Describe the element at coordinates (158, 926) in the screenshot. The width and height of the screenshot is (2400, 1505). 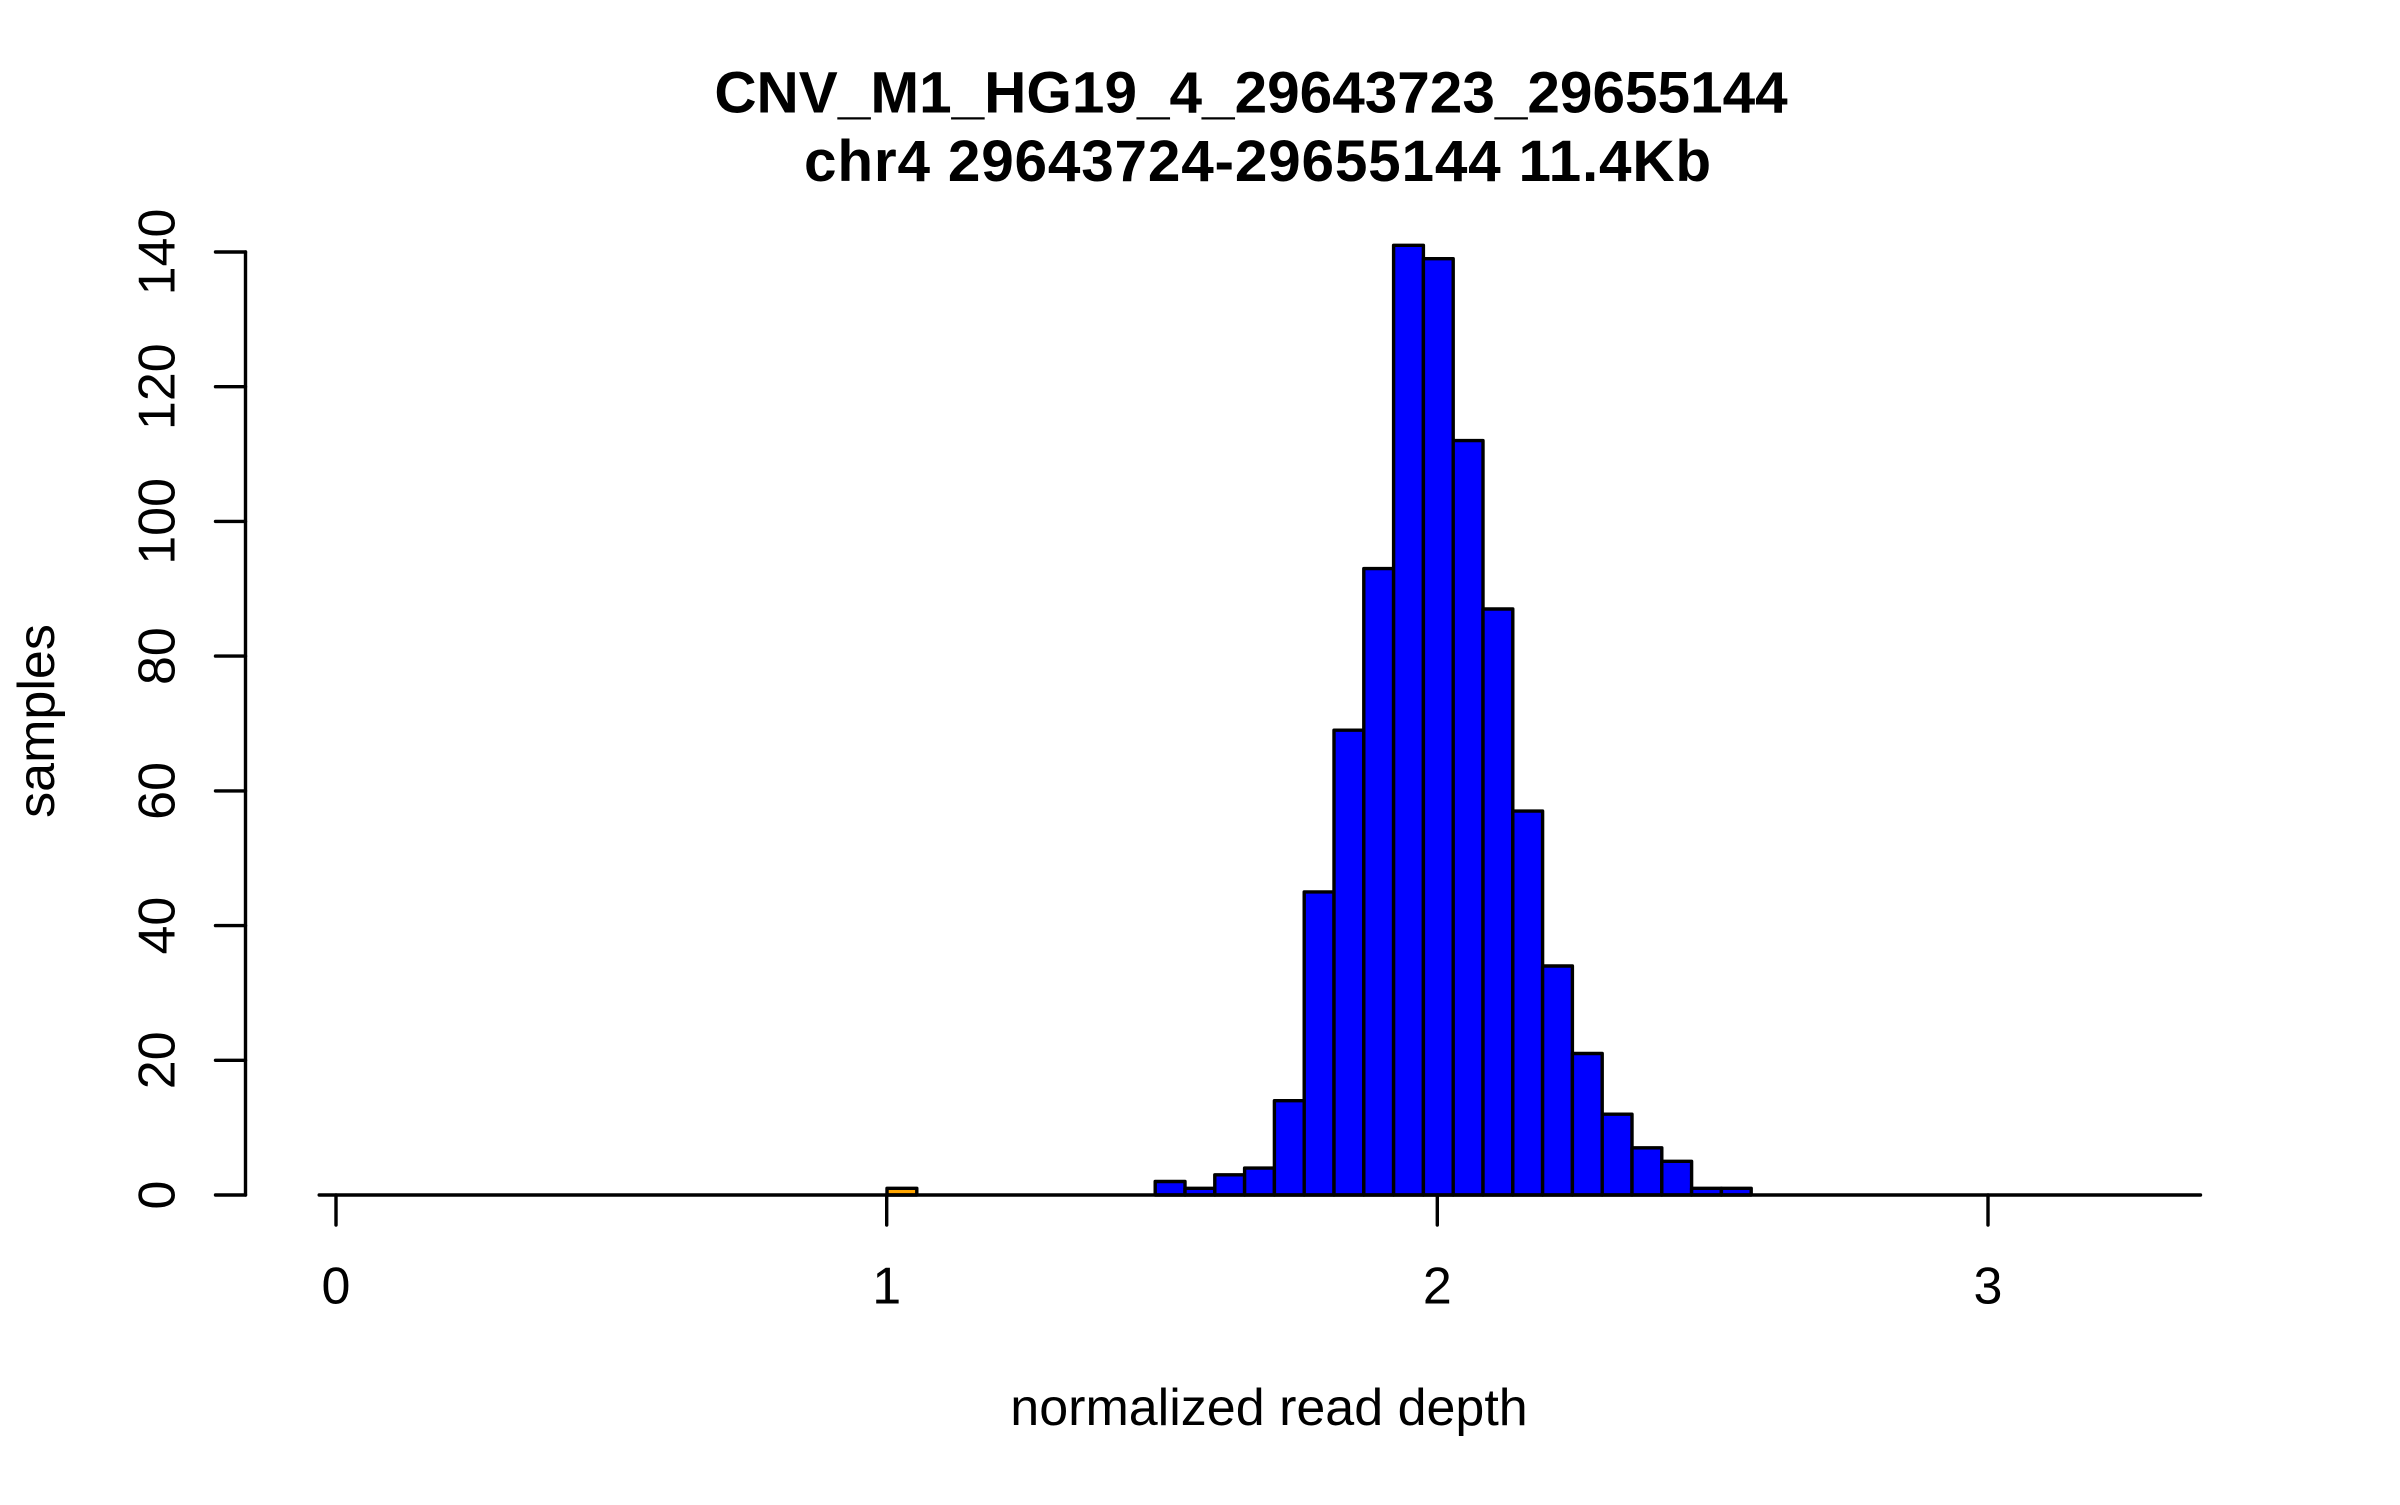
I see `svg-text: 40` at that location.